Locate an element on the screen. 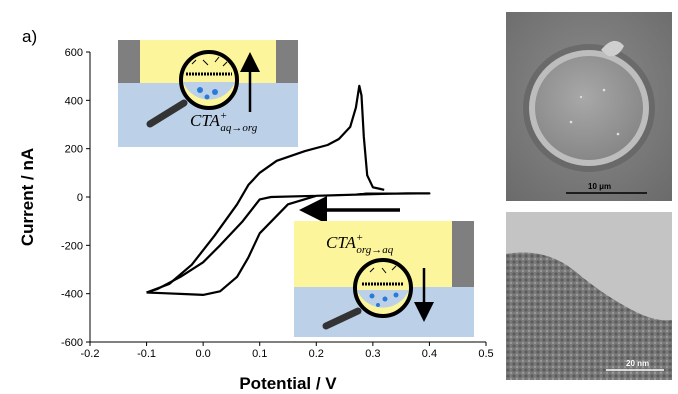  x-tick-label: 0.3 is located at coordinates (372, 354).